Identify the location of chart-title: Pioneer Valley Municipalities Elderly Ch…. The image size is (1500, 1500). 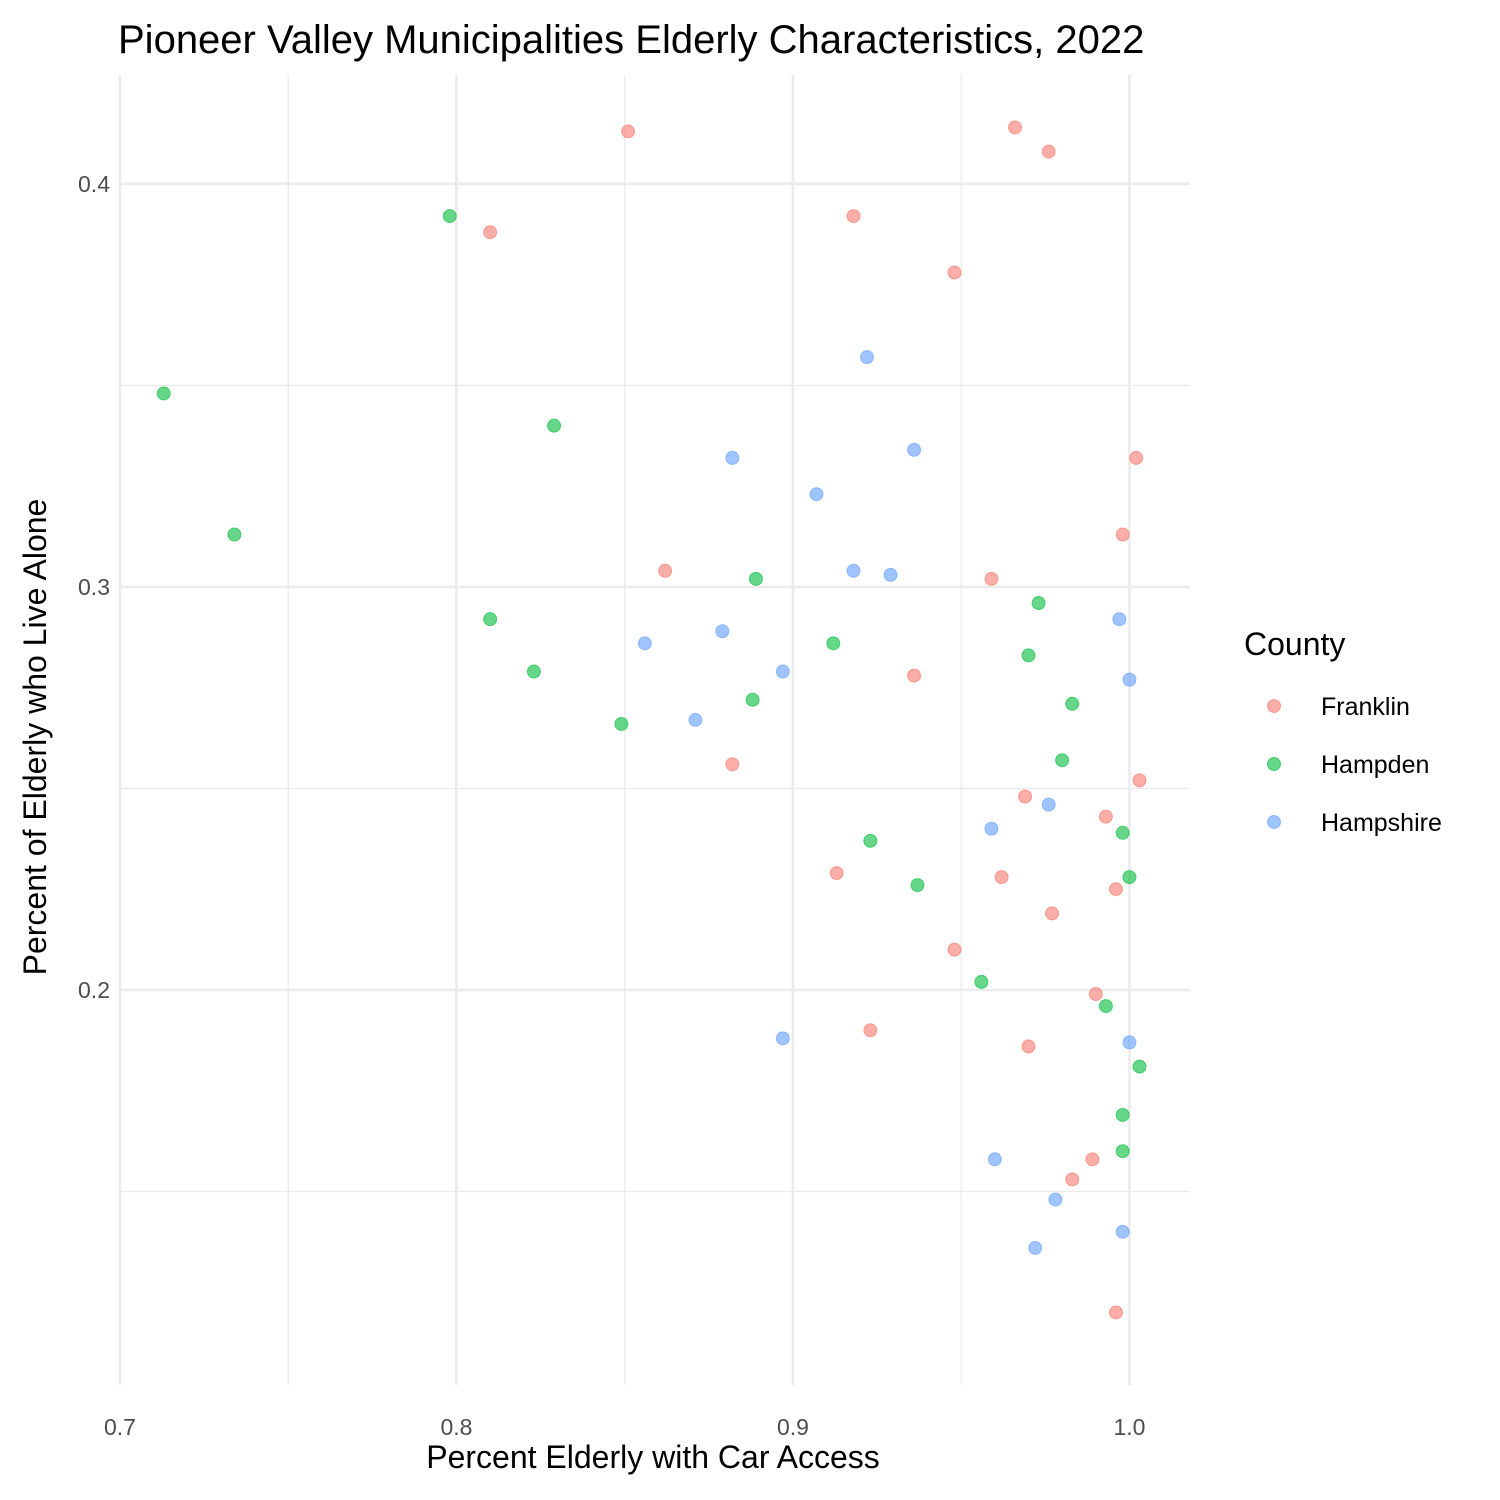
(631, 40).